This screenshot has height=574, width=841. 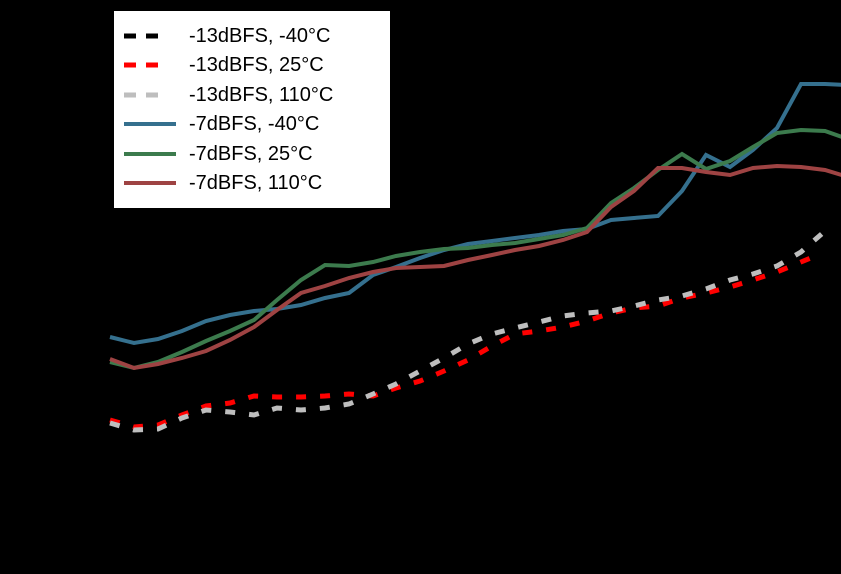 What do you see at coordinates (251, 153) in the screenshot?
I see `legend-item-label: -7dBFS, 25°C` at bounding box center [251, 153].